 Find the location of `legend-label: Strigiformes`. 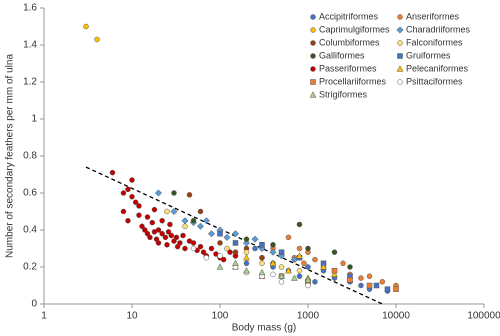

legend-label: Strigiformes is located at coordinates (343, 94).